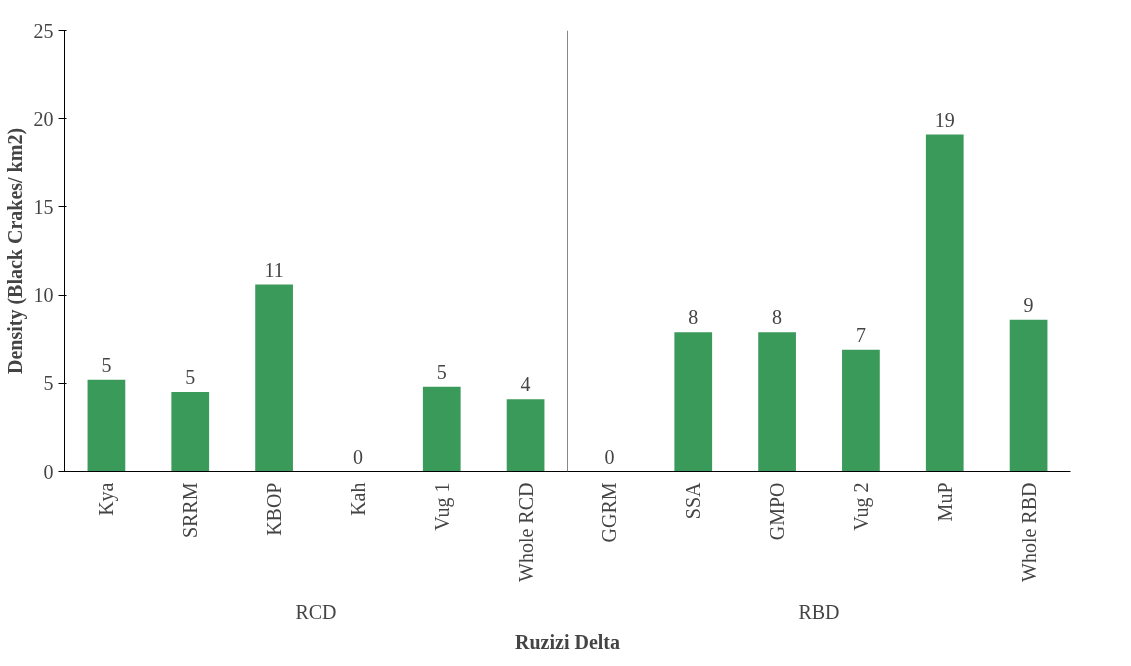  Describe the element at coordinates (107, 499) in the screenshot. I see `x-tick-label: Kya` at that location.